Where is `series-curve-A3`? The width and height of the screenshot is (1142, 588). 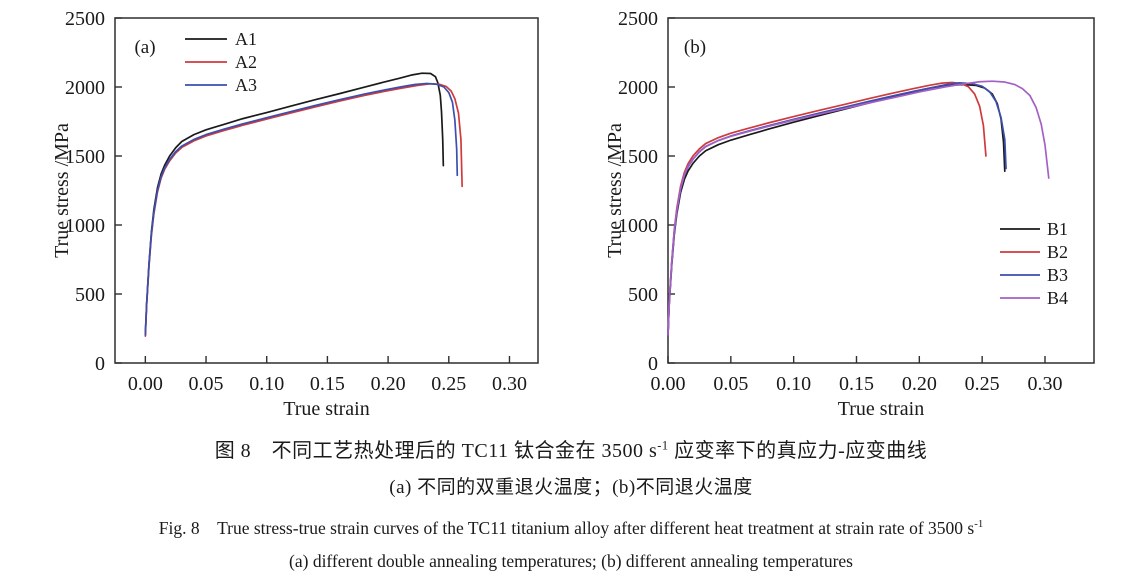 series-curve-A3 is located at coordinates (301, 209).